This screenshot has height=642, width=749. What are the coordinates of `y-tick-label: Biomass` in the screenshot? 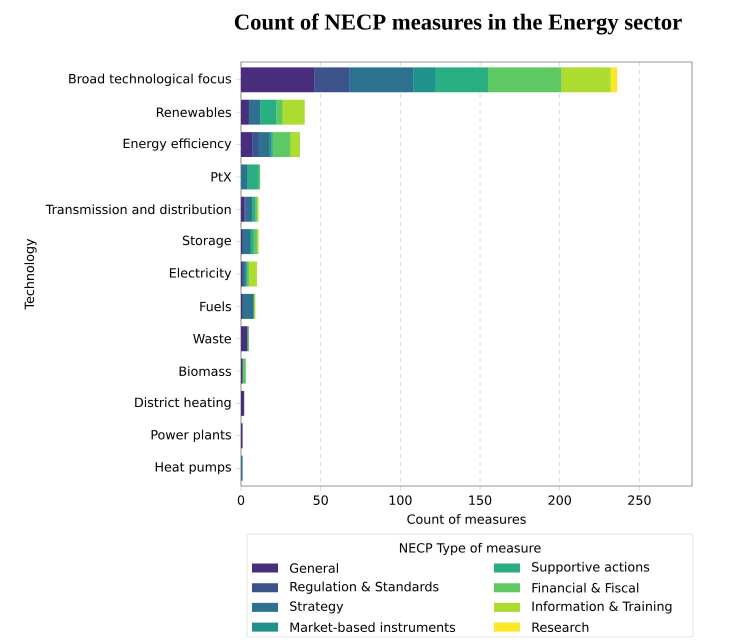 It's located at (206, 371).